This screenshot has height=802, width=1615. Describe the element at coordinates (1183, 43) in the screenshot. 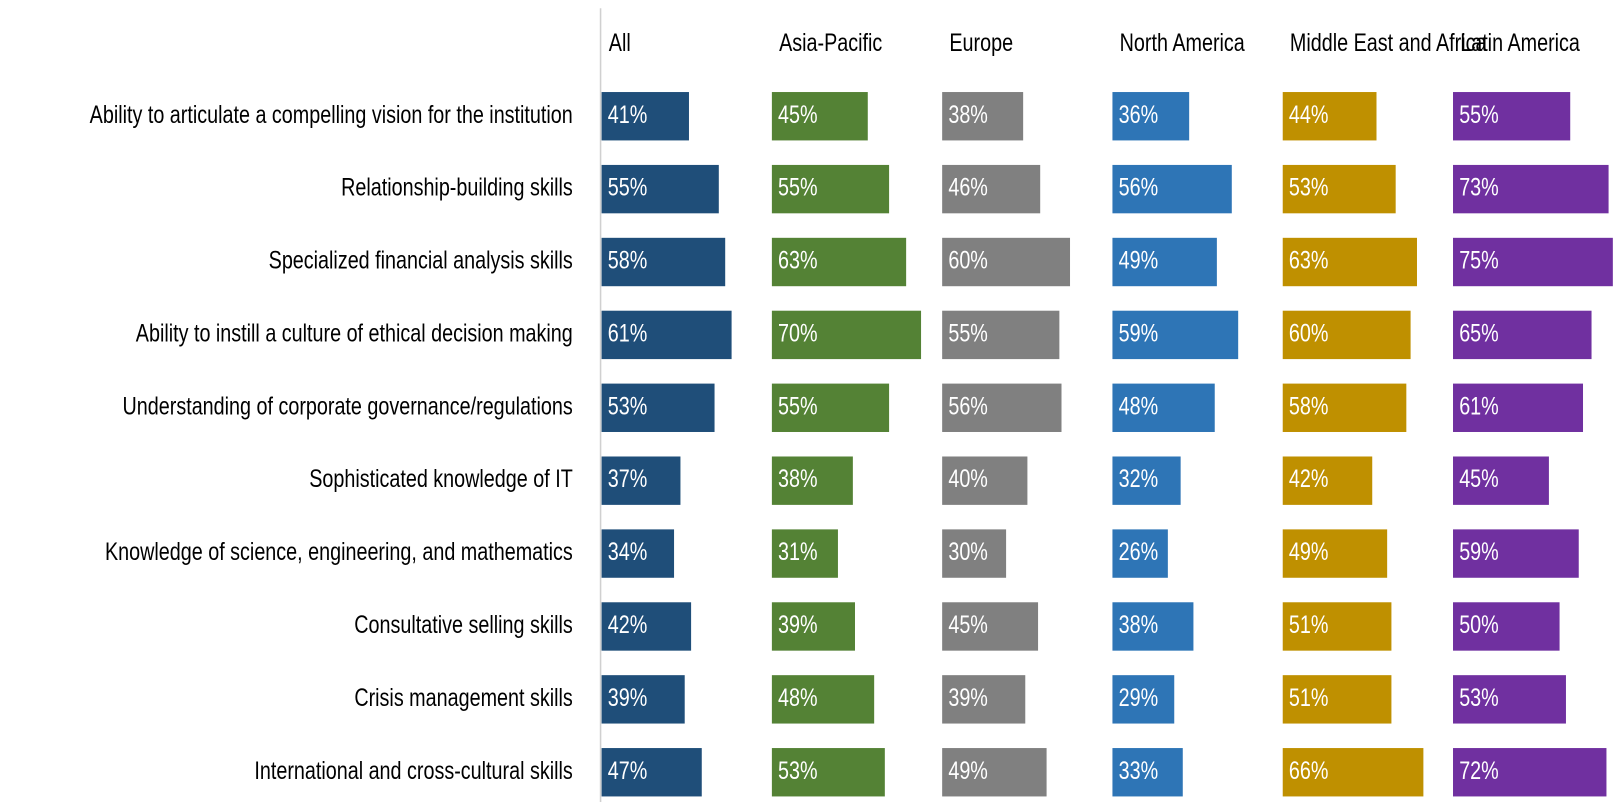

I see `legend-label: North America` at that location.